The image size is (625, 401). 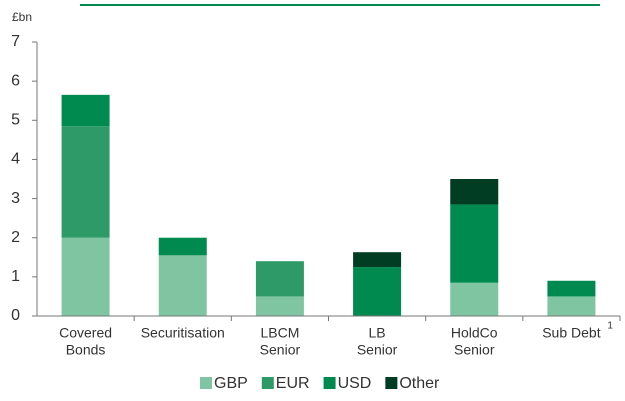 What do you see at coordinates (571, 333) in the screenshot?
I see `x-tick-label: Sub Debt` at bounding box center [571, 333].